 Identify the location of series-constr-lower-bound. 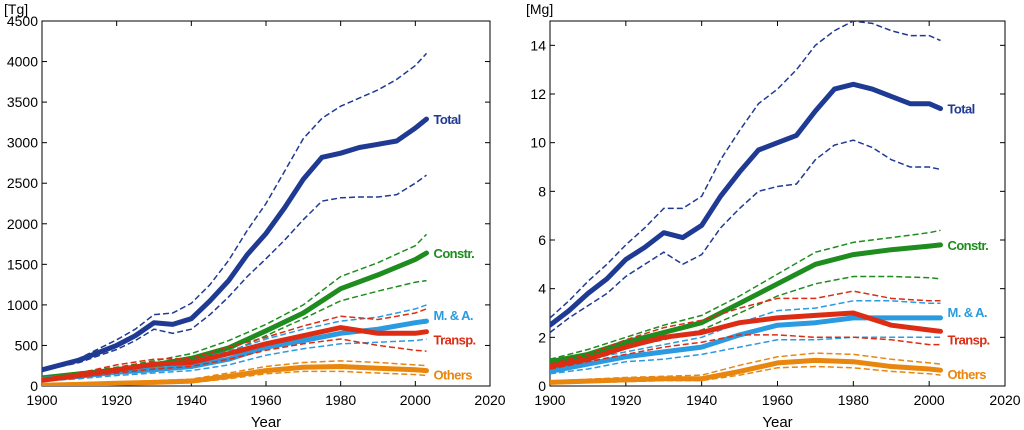
(745, 320).